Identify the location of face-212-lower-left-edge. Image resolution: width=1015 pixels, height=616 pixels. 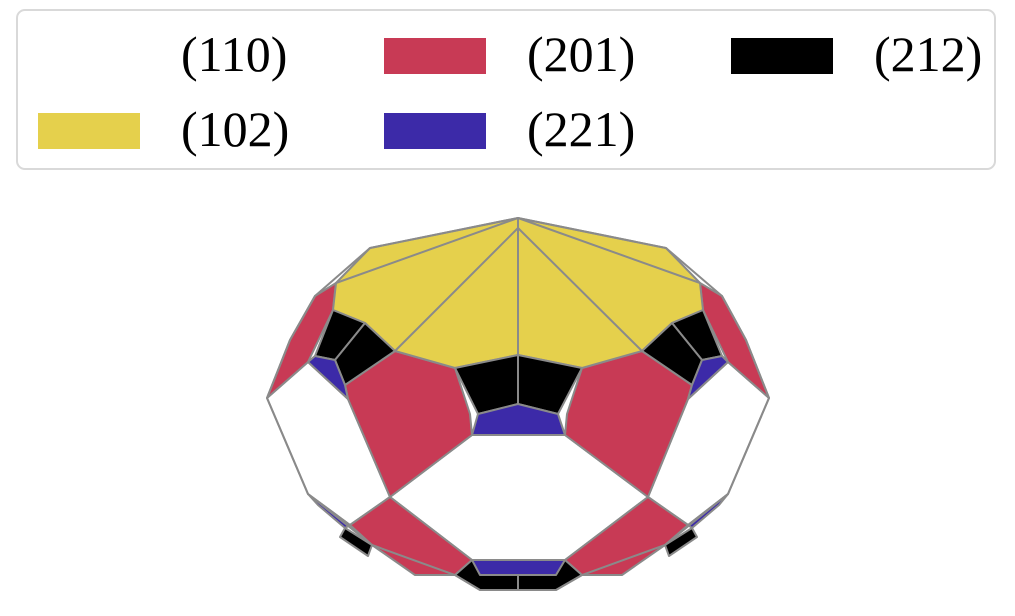
(356, 542).